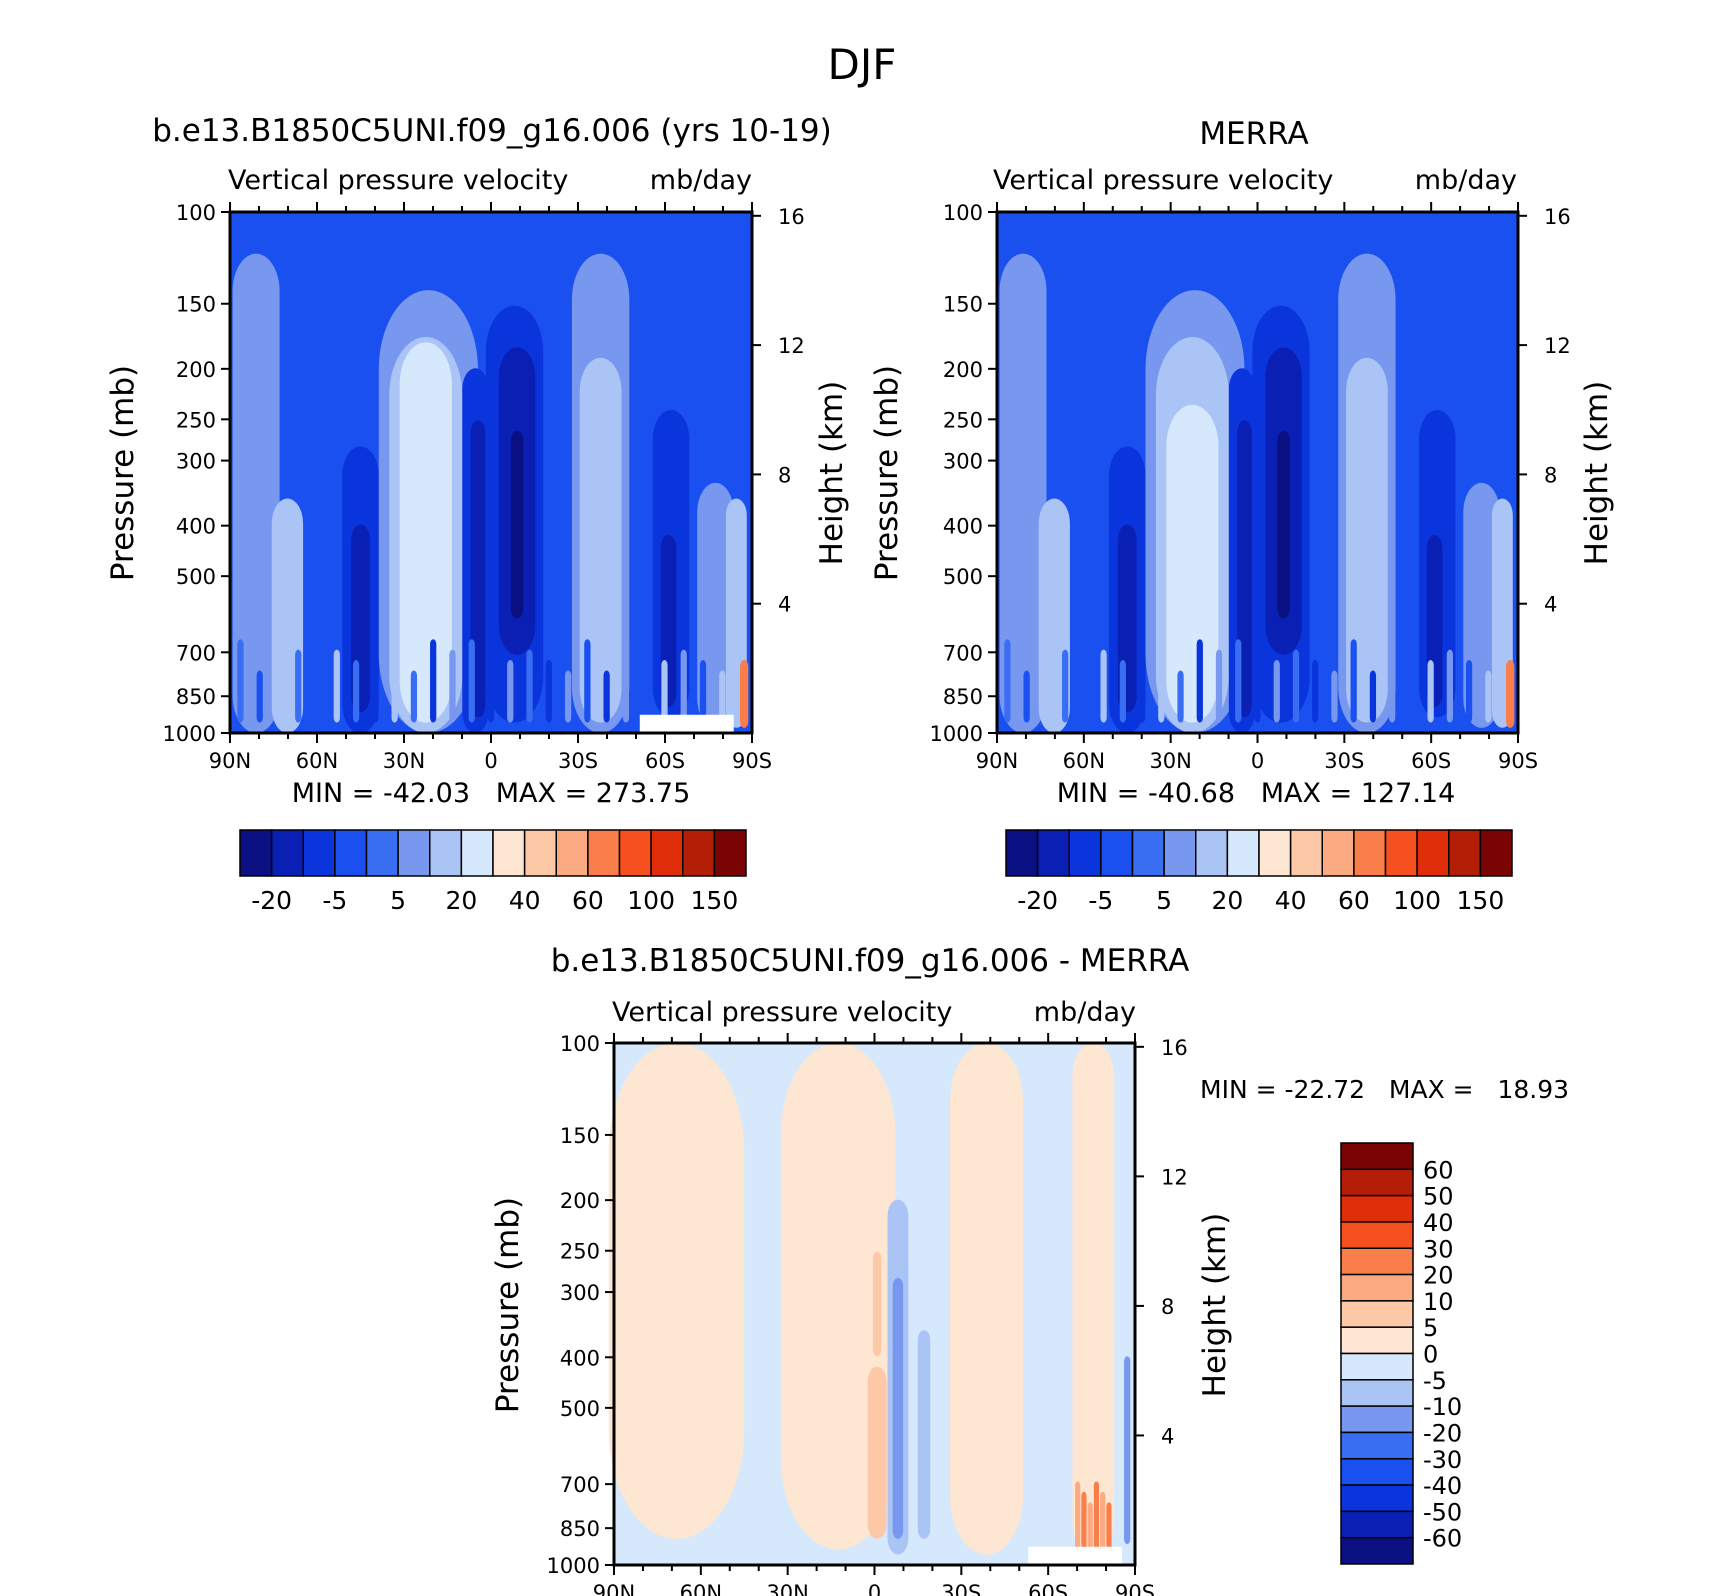 The height and width of the screenshot is (1596, 1710). What do you see at coordinates (1438, 1249) in the screenshot?
I see `panel-diff-colorbar-label: 30` at bounding box center [1438, 1249].